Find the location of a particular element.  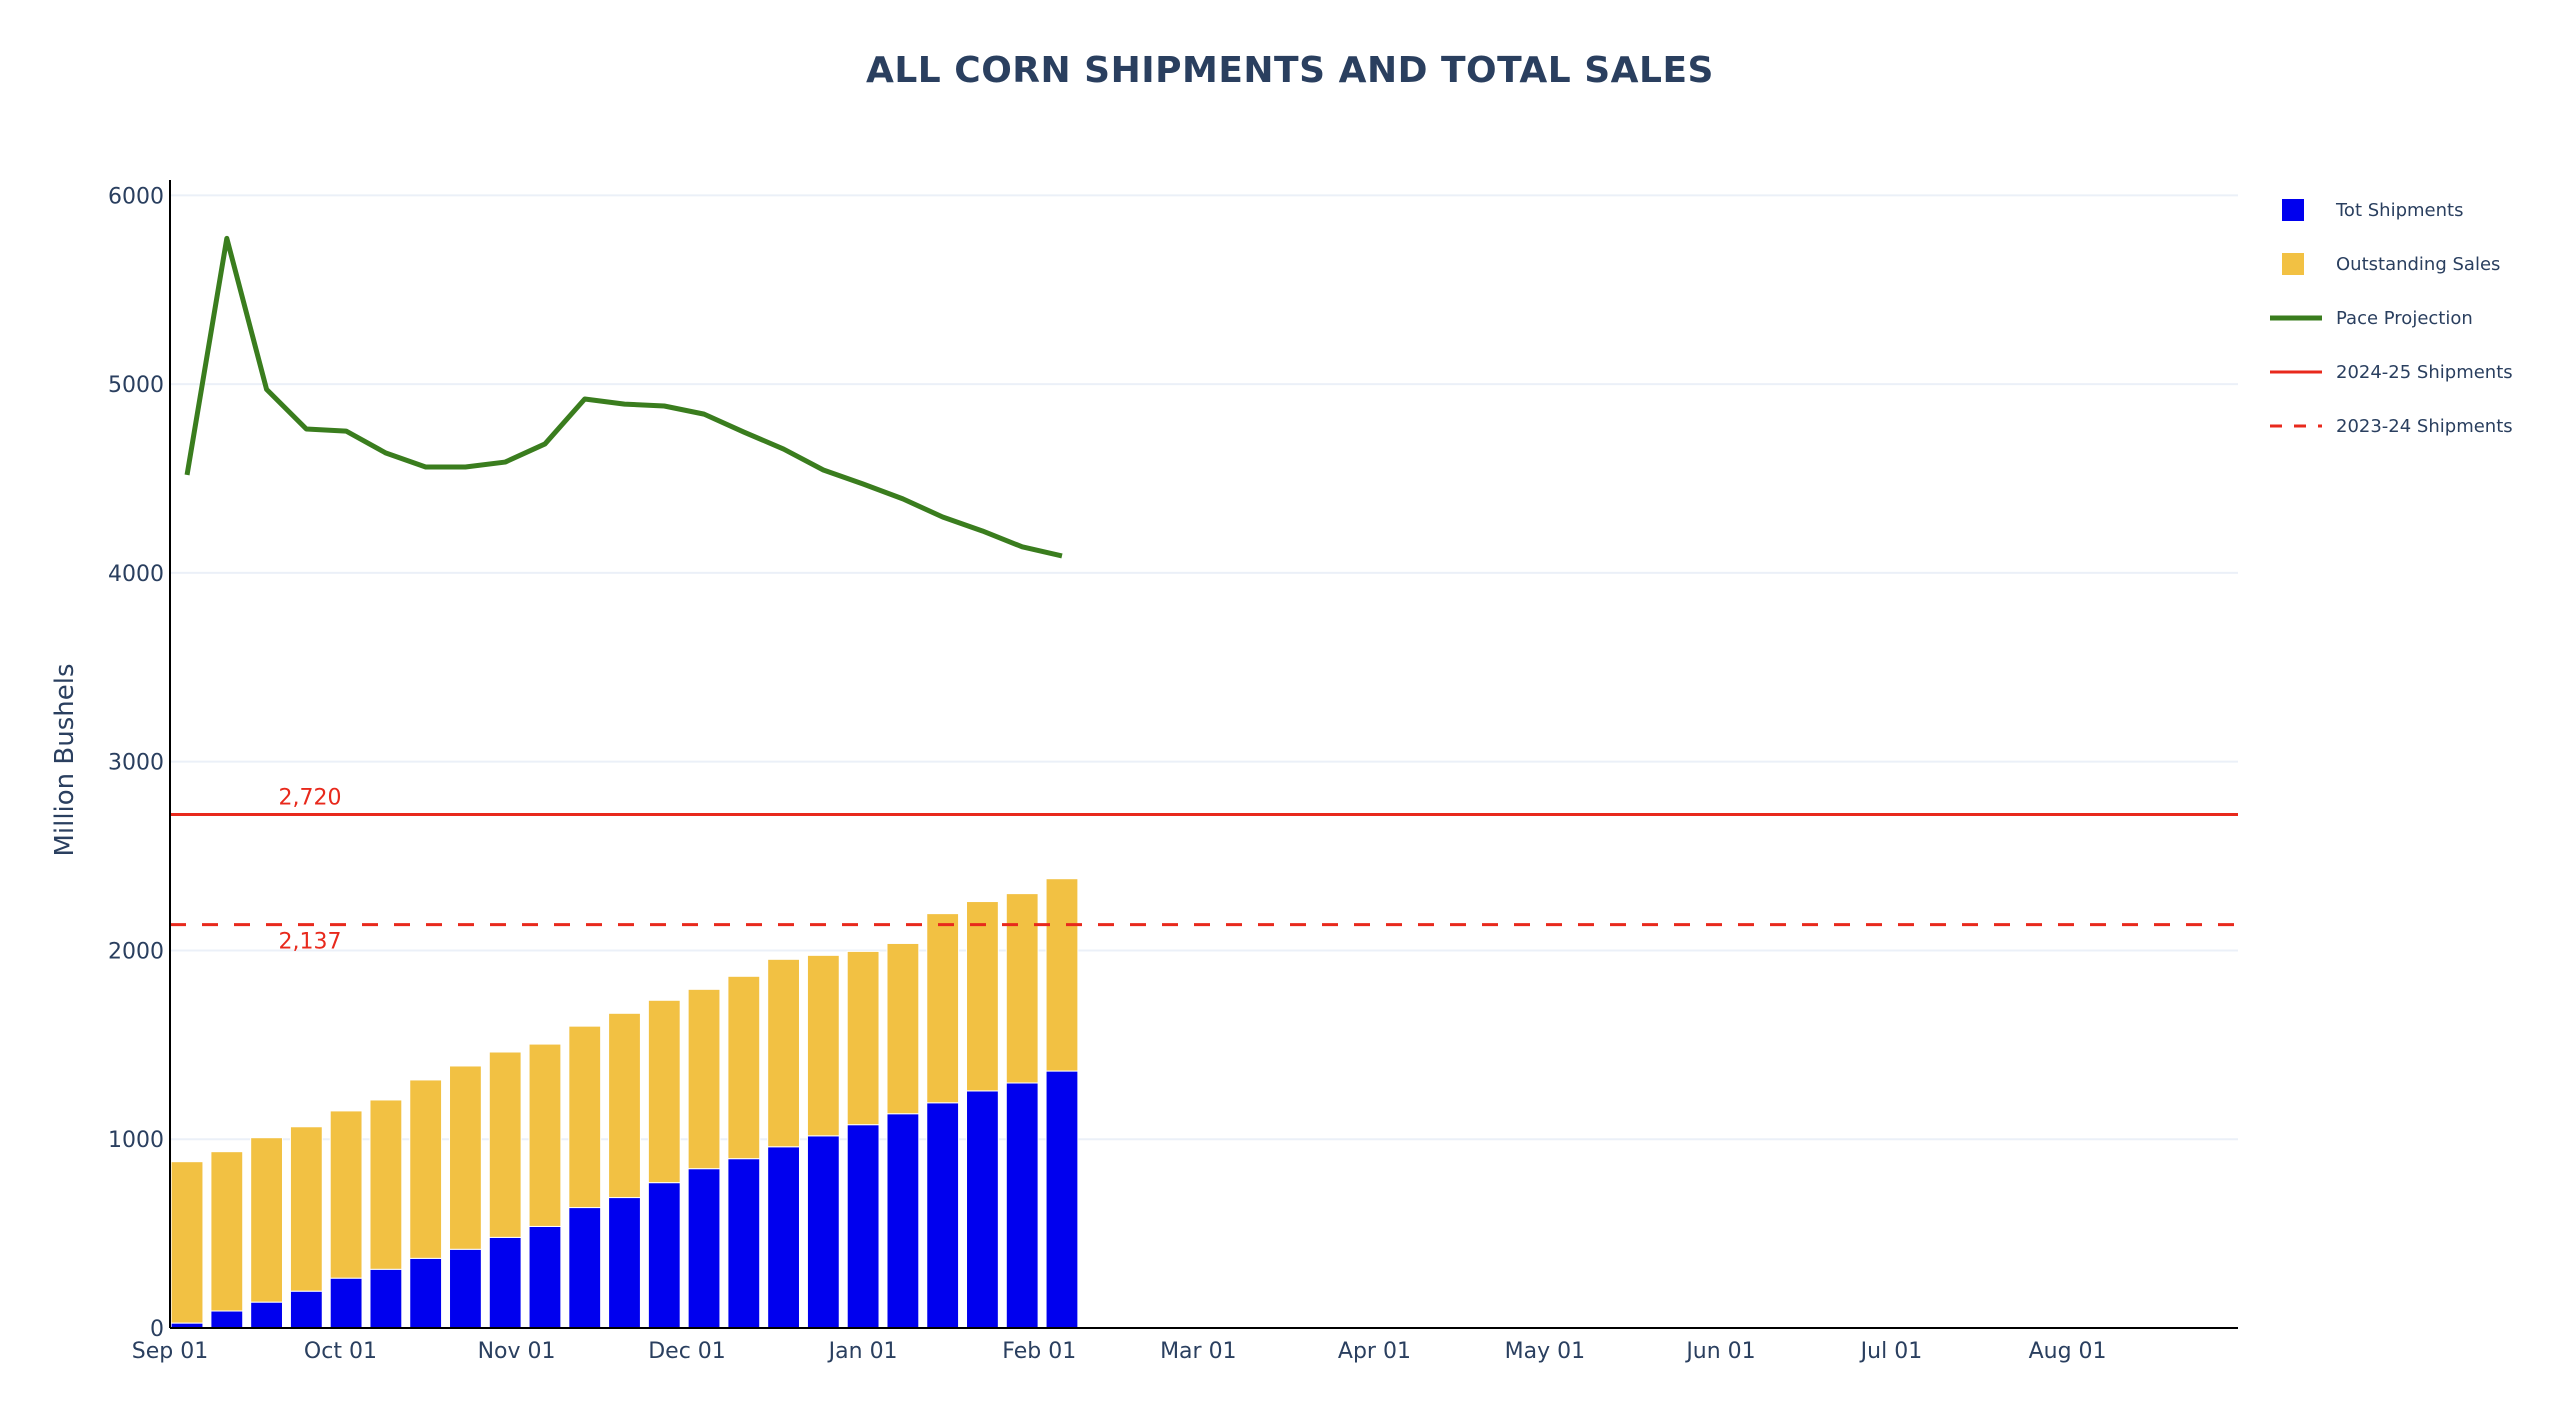

legend-item: Pace Projection is located at coordinates (2371, 318).